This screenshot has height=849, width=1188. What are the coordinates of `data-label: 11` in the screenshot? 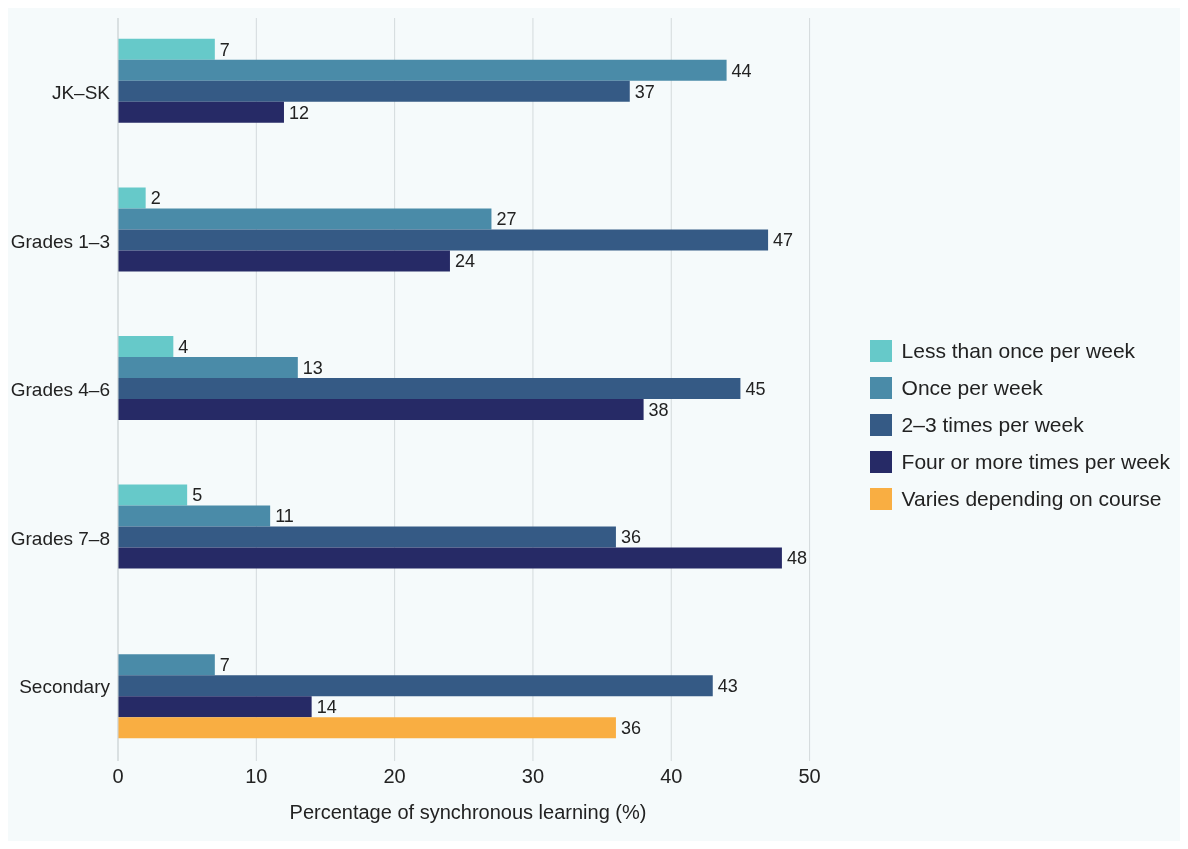 It's located at (284, 516).